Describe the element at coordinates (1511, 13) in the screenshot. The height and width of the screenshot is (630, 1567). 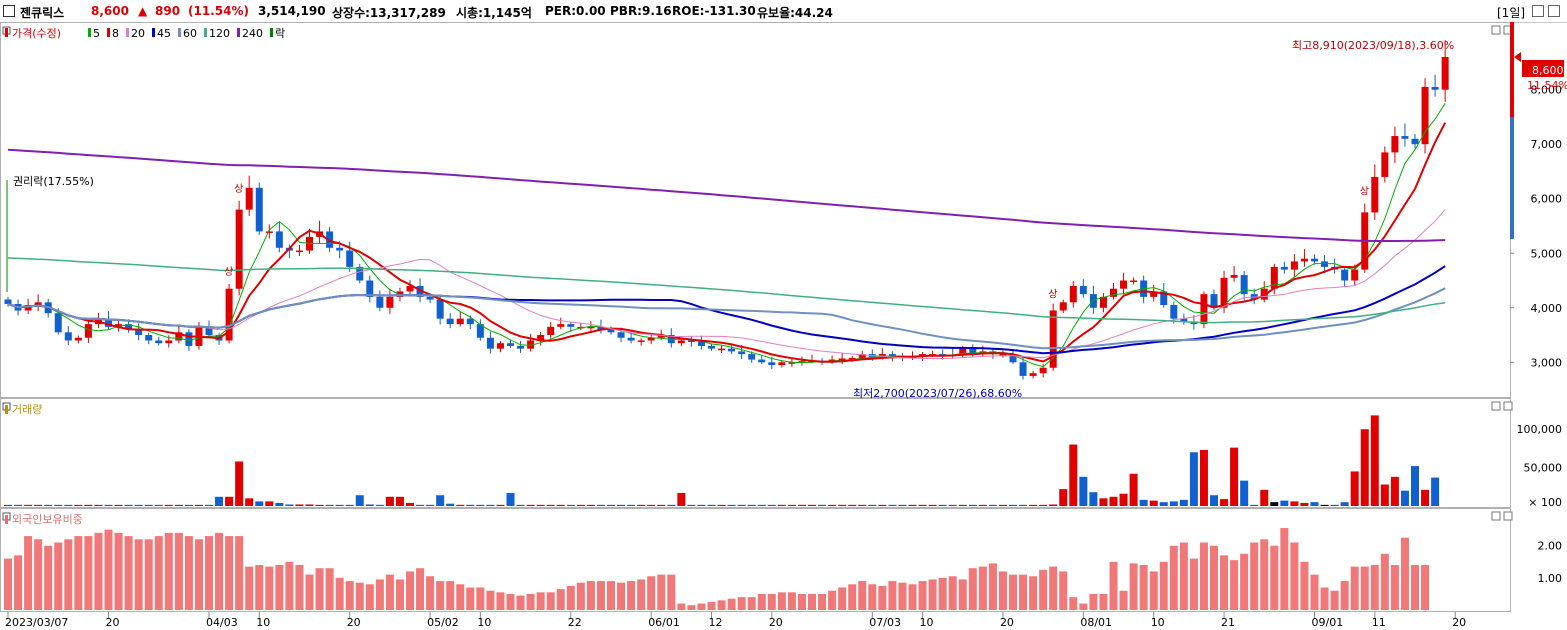
I see `period-selector: [1일]` at that location.